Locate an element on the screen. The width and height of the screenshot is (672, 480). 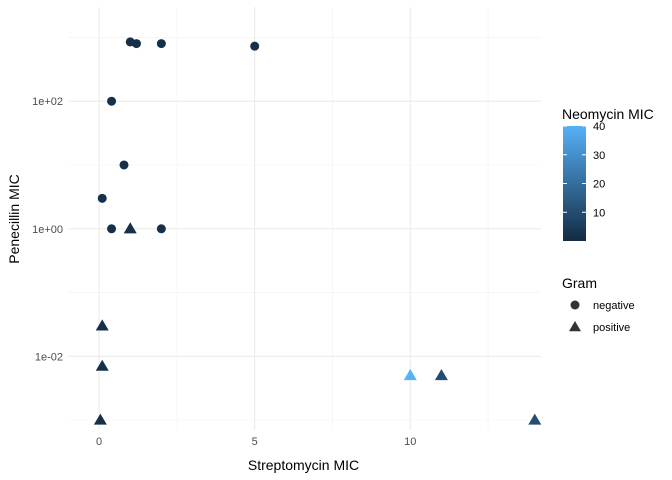
legend-circle-icon is located at coordinates (575, 305).